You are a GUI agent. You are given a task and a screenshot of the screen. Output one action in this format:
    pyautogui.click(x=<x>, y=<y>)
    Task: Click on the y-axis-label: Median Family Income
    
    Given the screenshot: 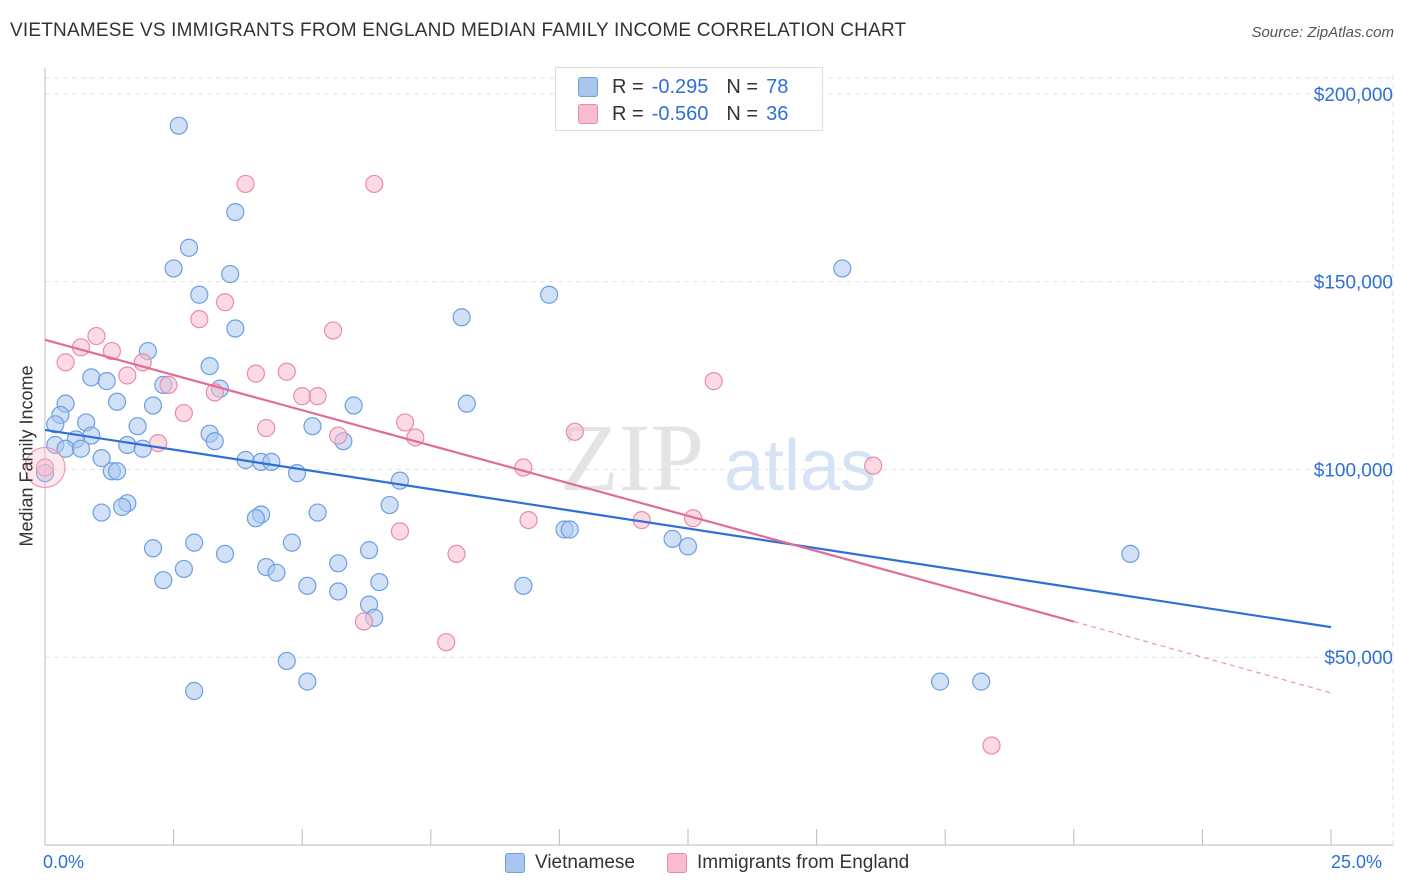 What is the action you would take?
    pyautogui.click(x=26, y=456)
    